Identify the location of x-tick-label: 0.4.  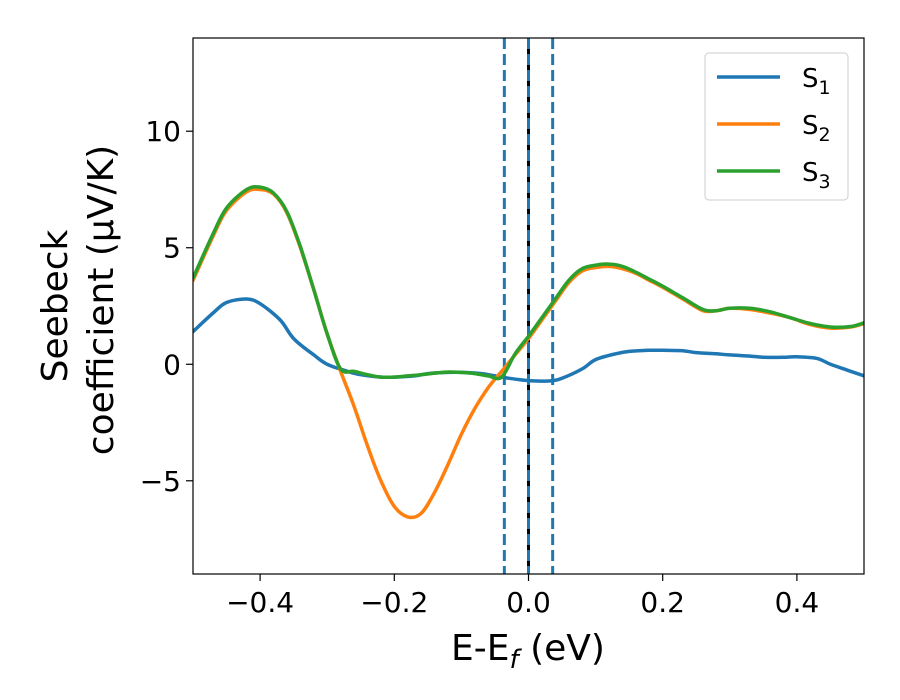
(797, 602).